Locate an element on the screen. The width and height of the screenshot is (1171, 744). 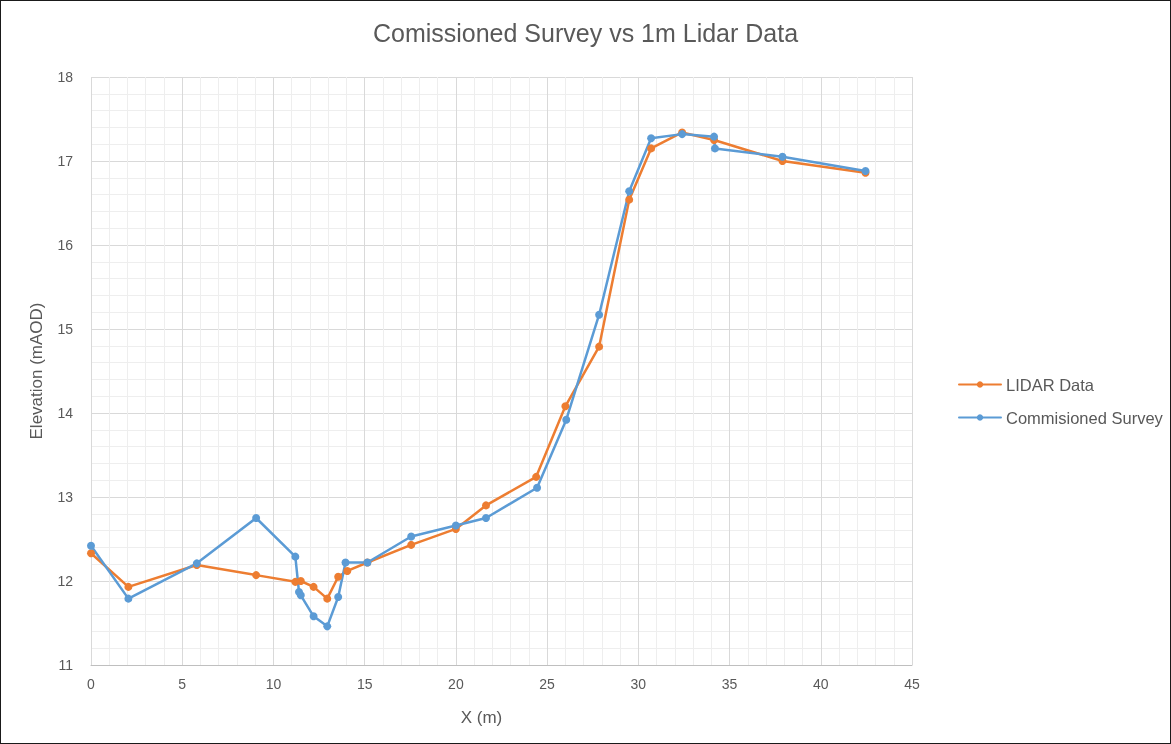
x-tick-label: 10 is located at coordinates (273, 684).